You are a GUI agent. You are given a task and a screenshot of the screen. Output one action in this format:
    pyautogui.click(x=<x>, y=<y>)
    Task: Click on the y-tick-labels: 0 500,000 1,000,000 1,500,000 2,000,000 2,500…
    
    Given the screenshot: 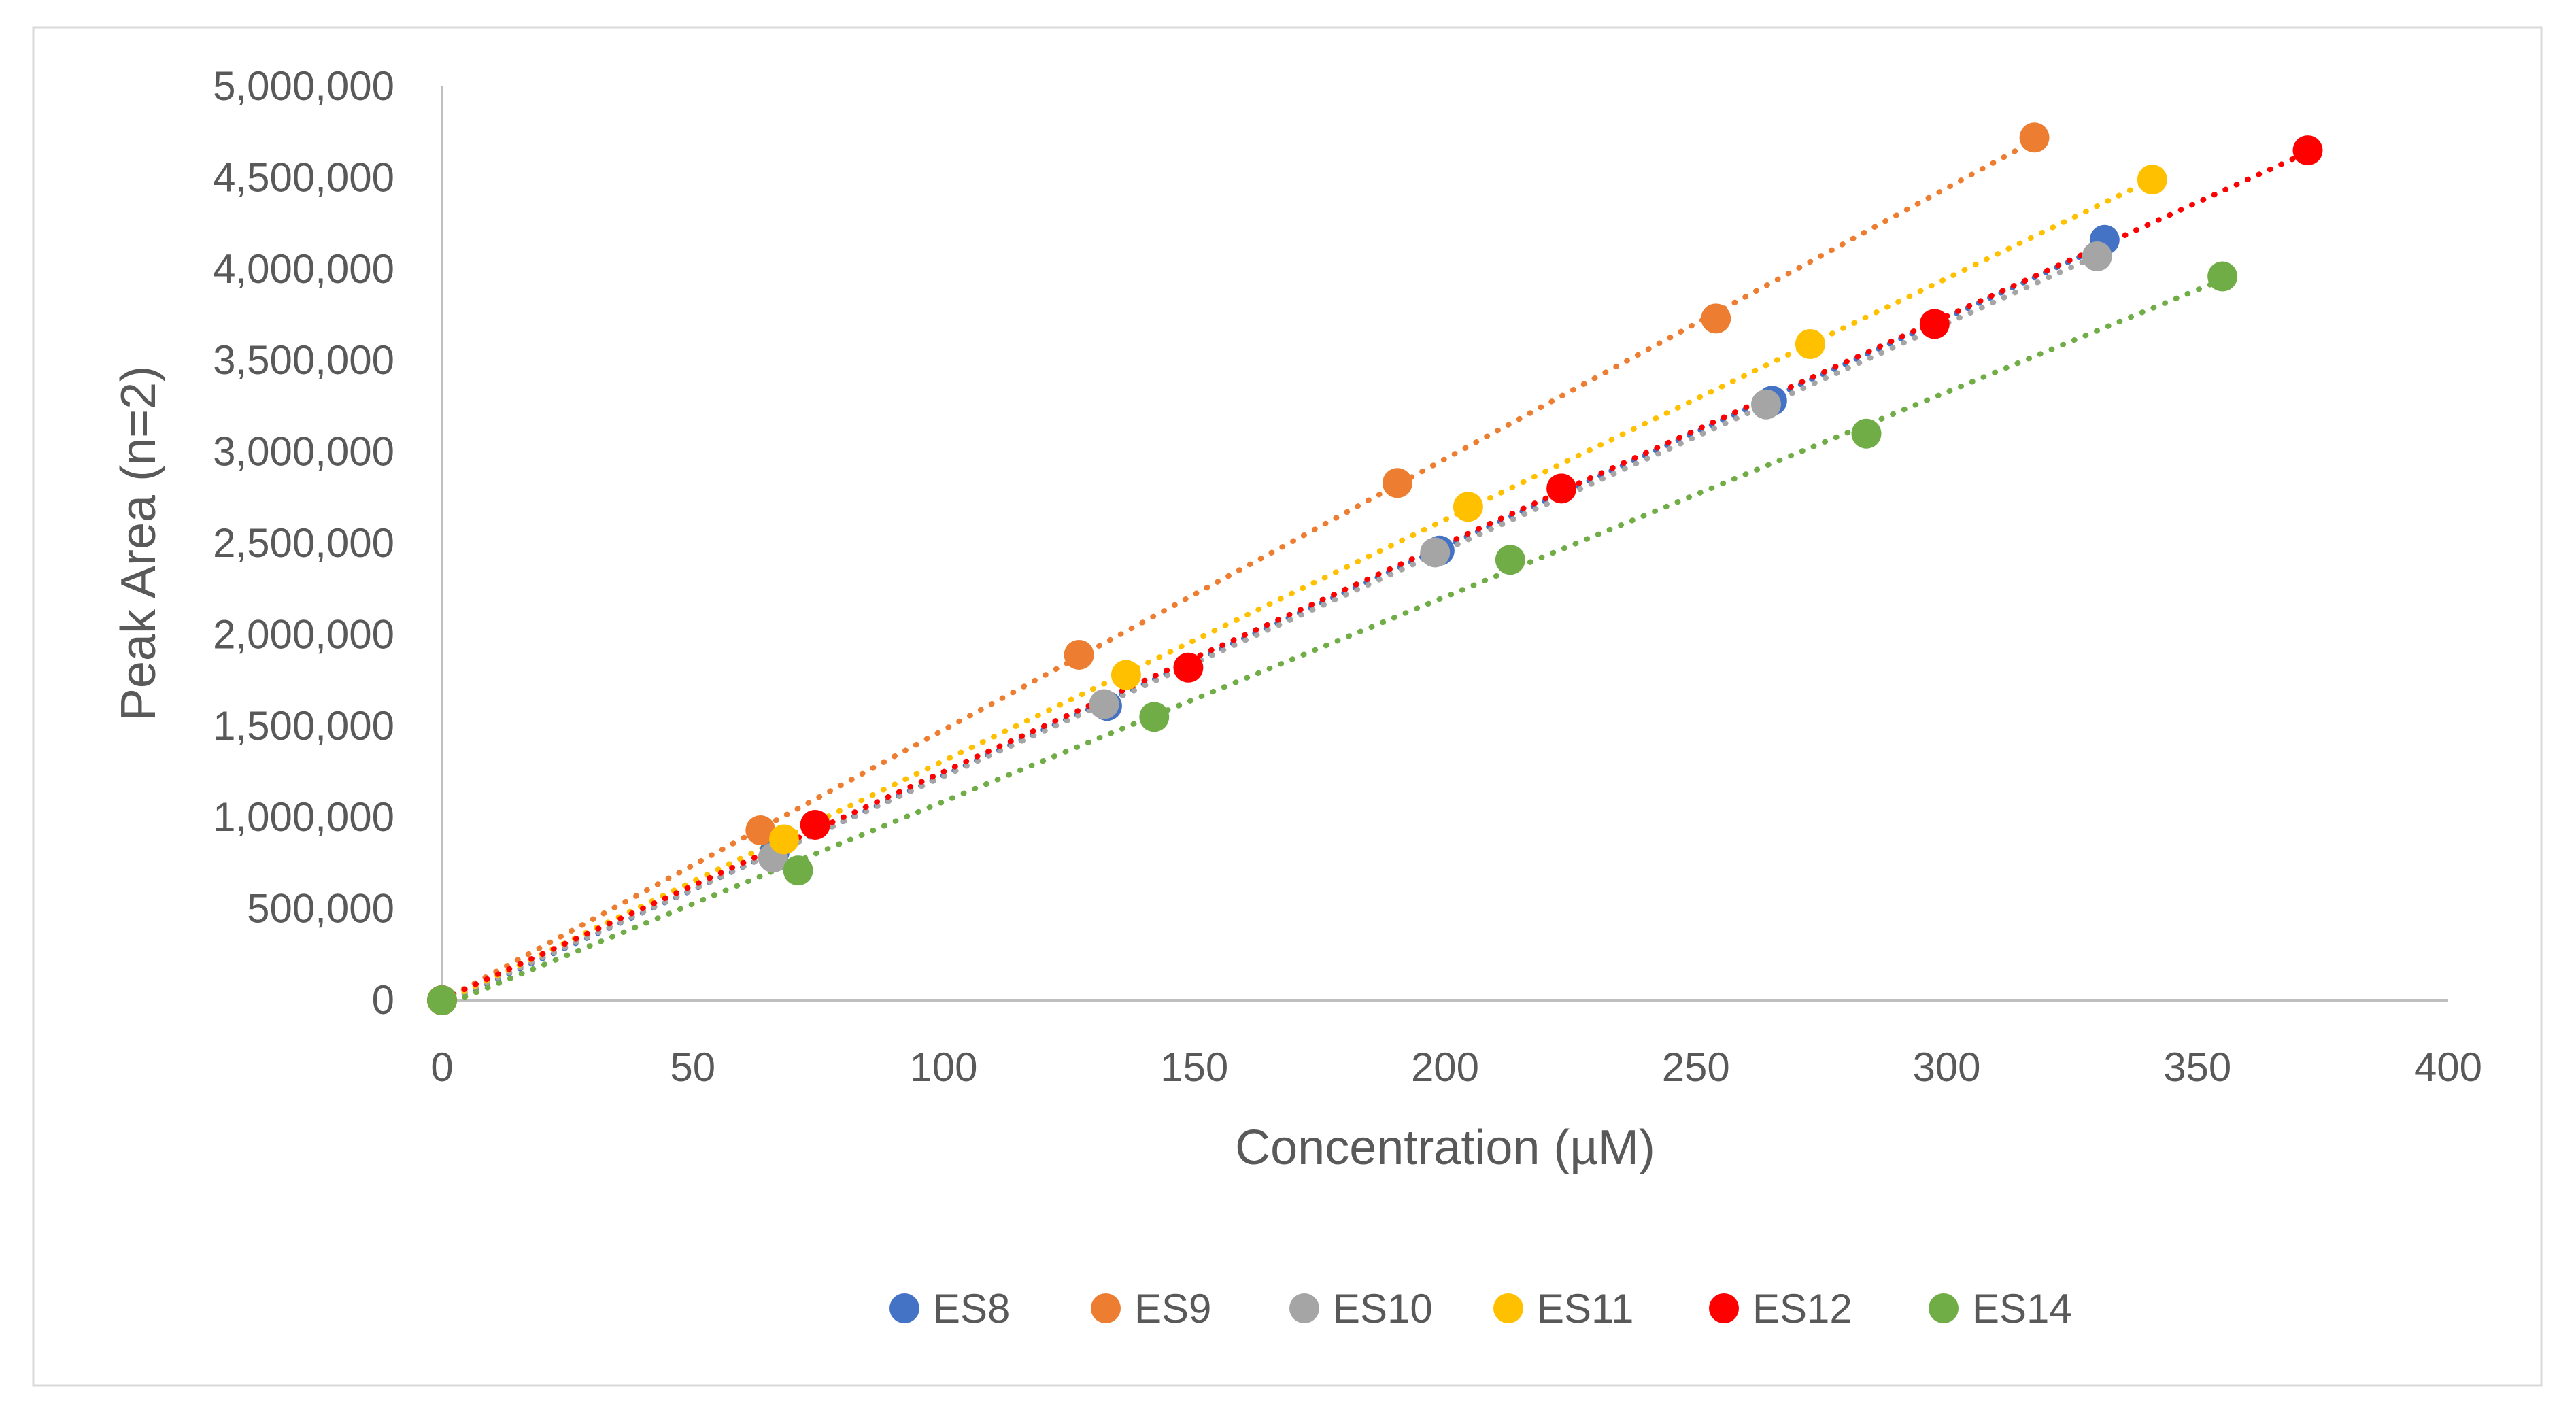 What is the action you would take?
    pyautogui.click(x=303, y=543)
    